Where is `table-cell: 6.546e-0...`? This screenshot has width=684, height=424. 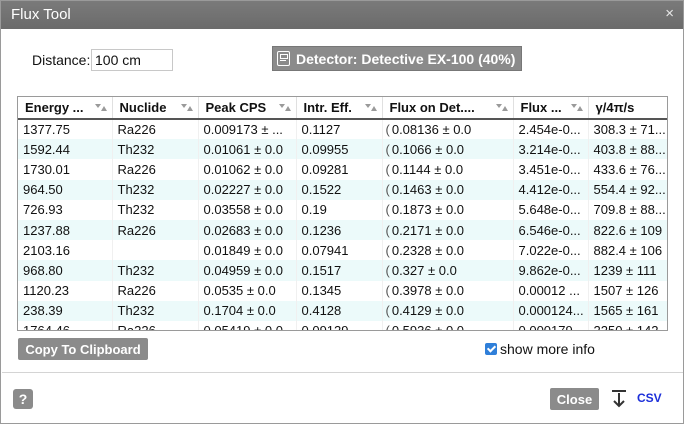
table-cell: 6.546e-0... is located at coordinates (551, 230).